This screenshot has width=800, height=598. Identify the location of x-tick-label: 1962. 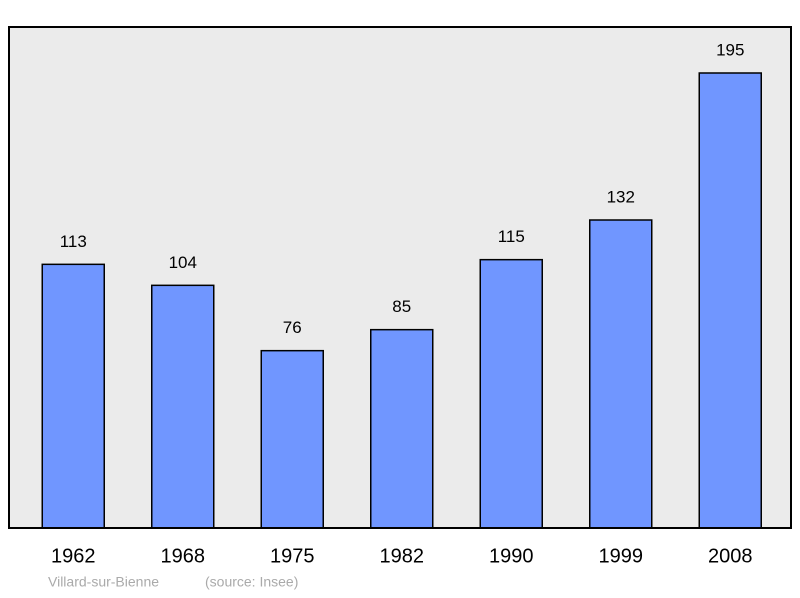
(73, 556).